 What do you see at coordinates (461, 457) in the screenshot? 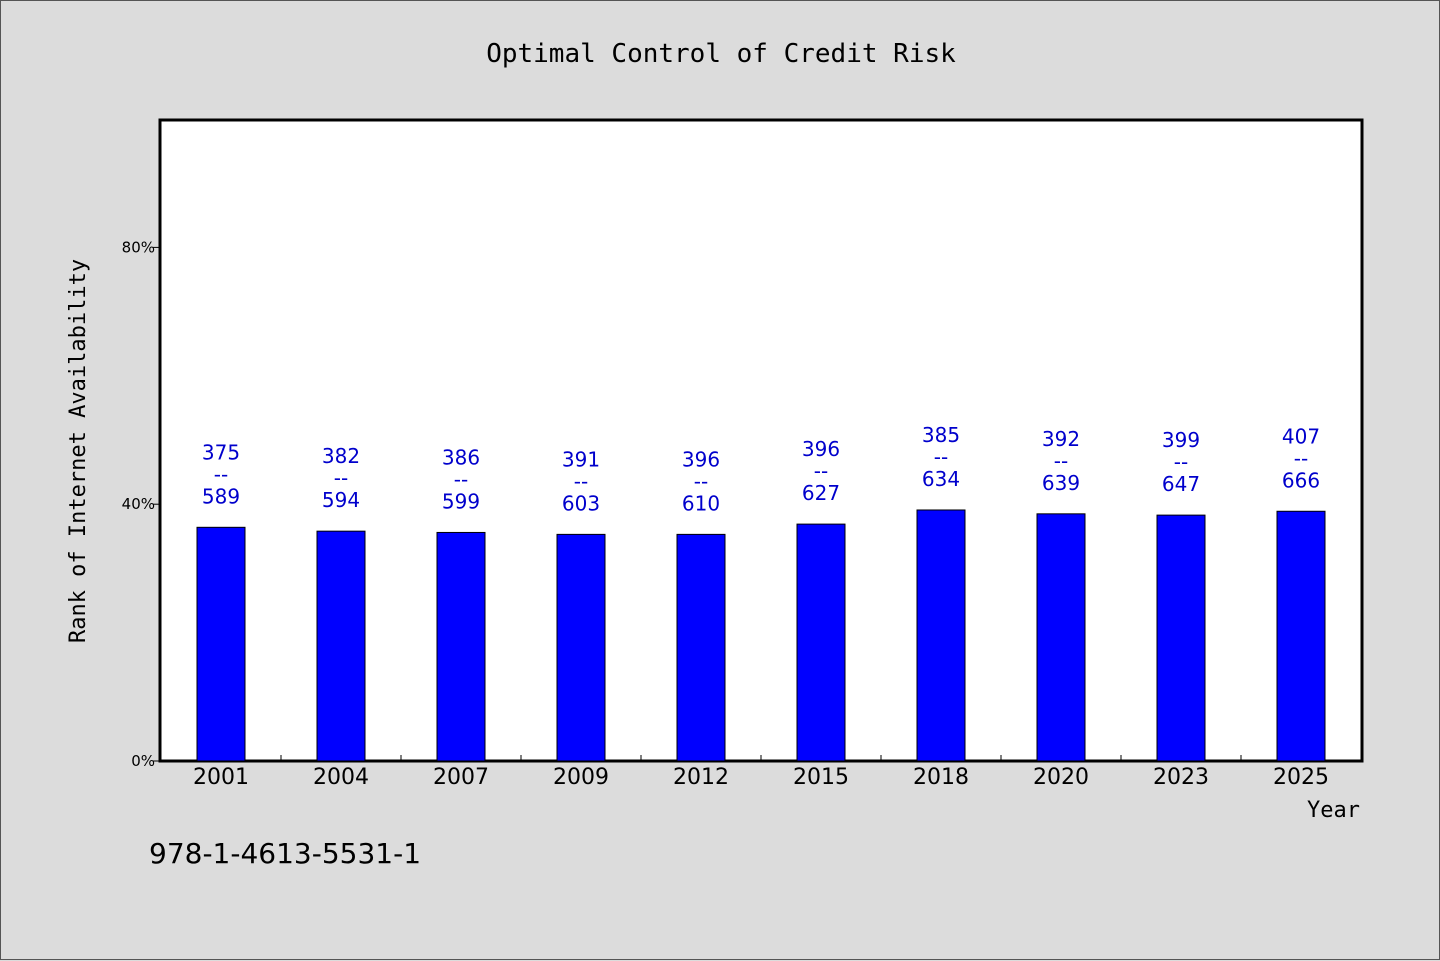
I see `bar-label-top: 386` at bounding box center [461, 457].